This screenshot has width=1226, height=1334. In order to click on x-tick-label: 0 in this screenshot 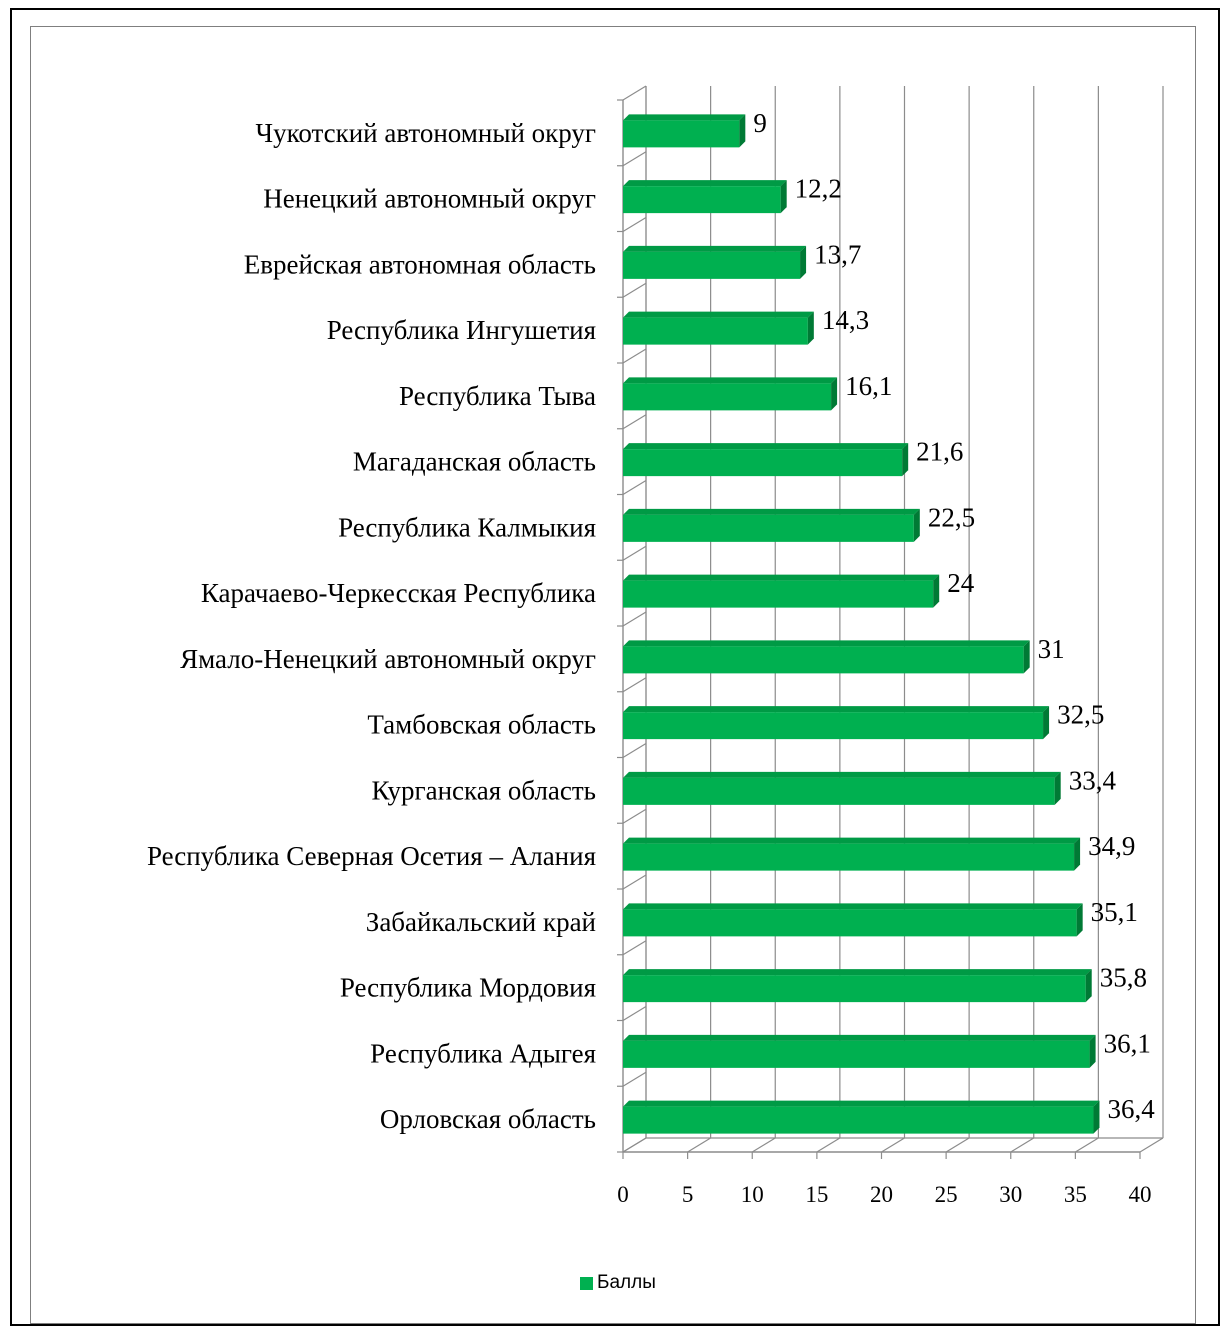, I will do `click(623, 1194)`.